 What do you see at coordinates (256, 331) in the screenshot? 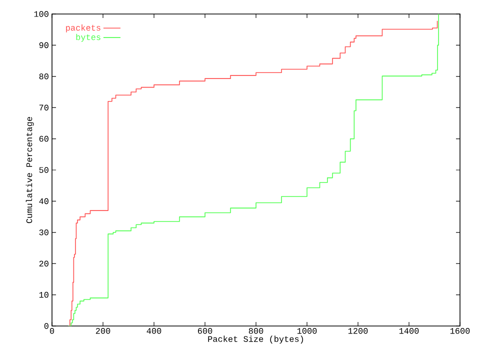
I see `x-tick-label: 800` at bounding box center [256, 331].